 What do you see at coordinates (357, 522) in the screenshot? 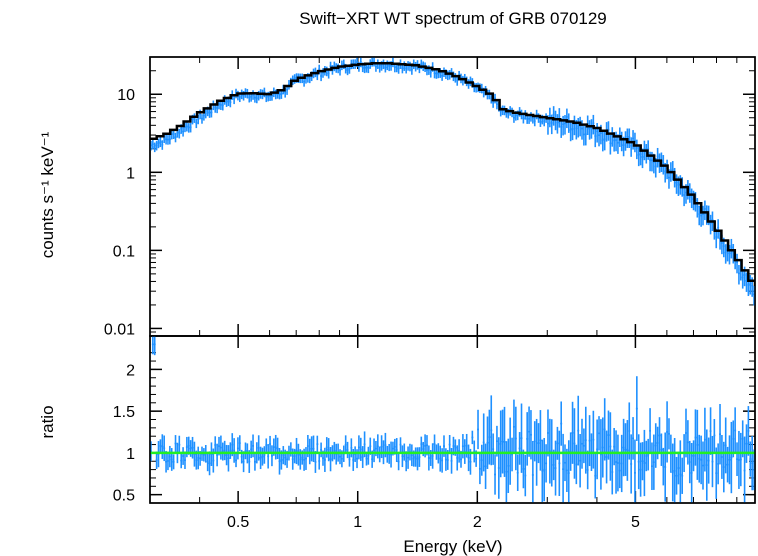
I see `x-tick-label: 1` at bounding box center [357, 522].